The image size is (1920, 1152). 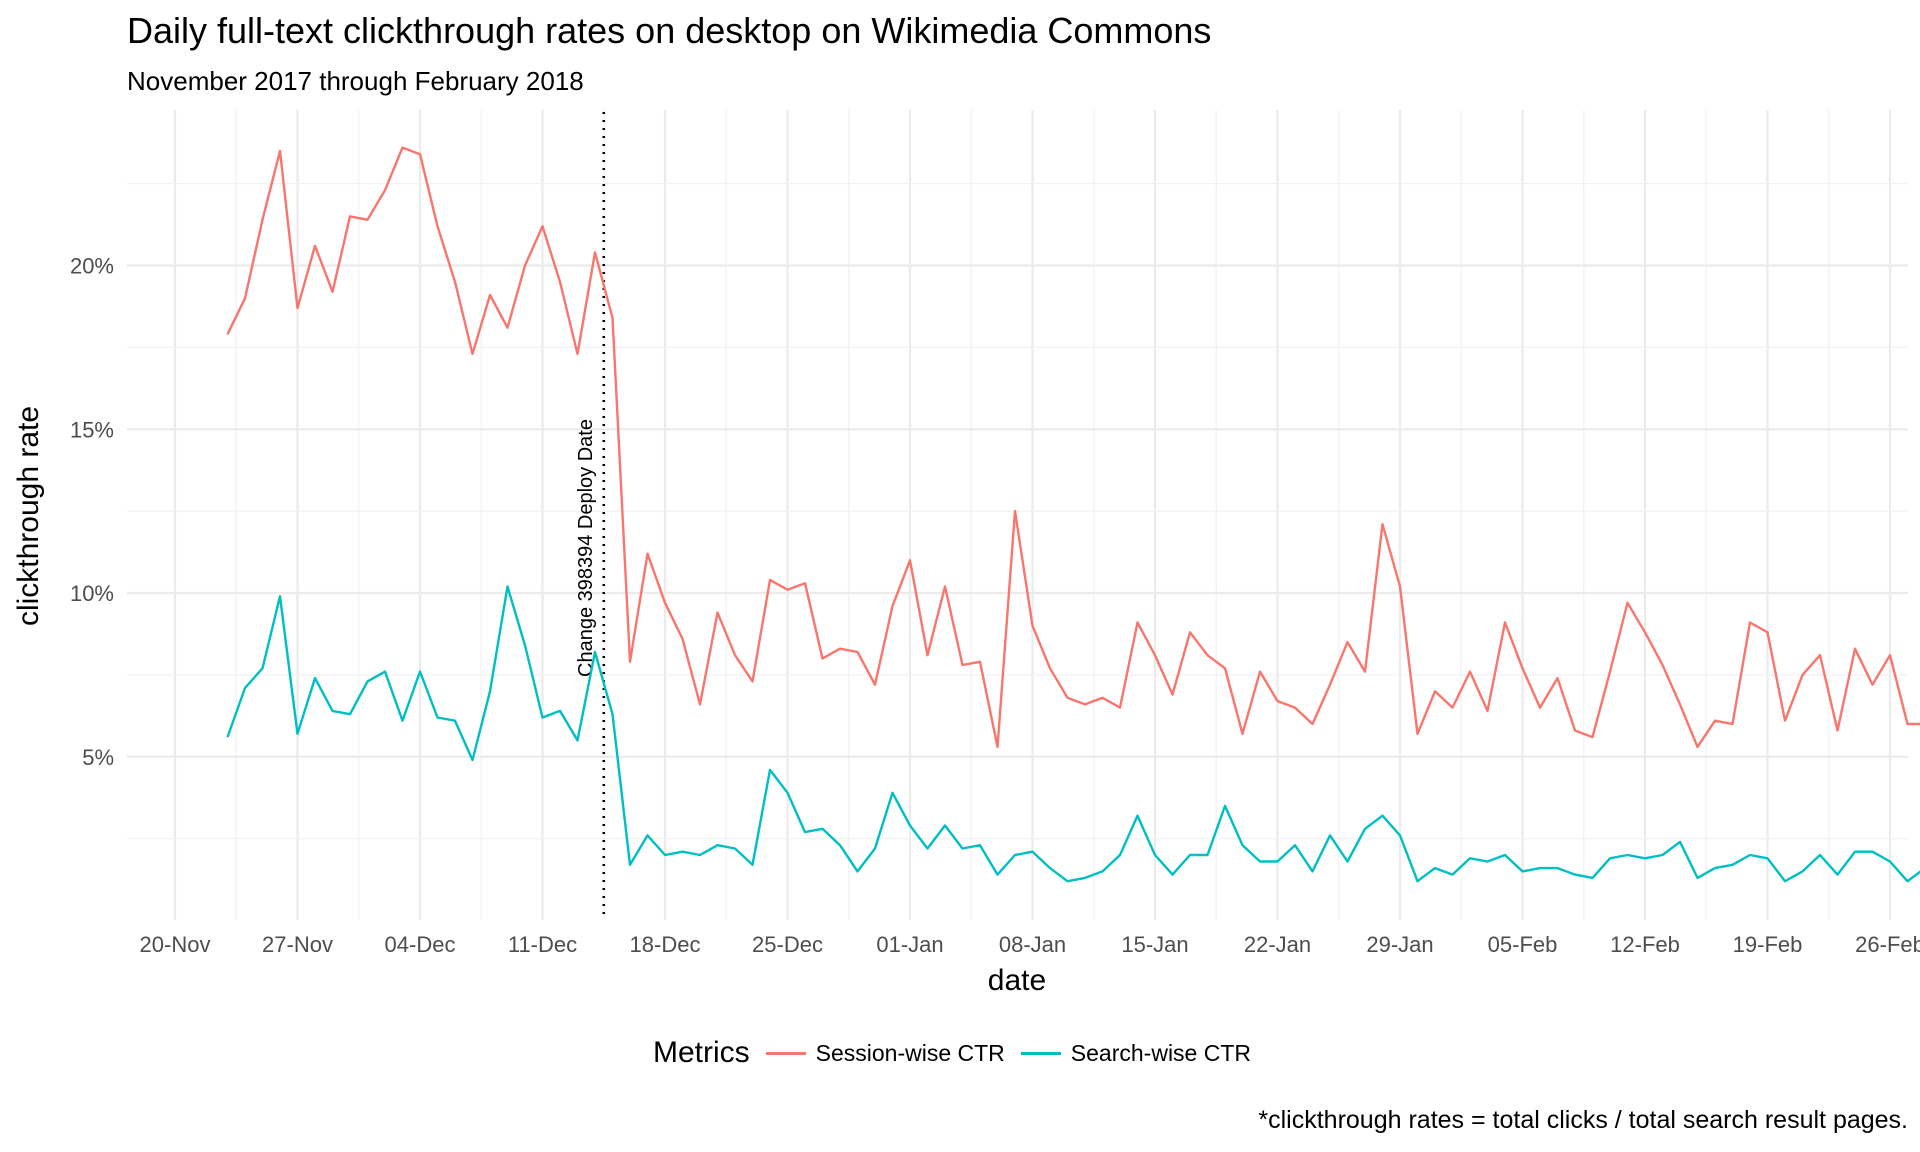 I want to click on x-tick-label: 11-Dec, so click(x=542, y=944).